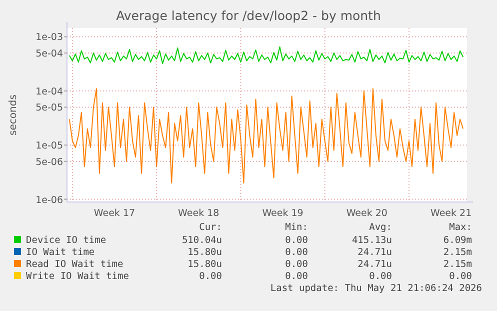  What do you see at coordinates (367, 213) in the screenshot?
I see `x-tick-label: Week 20` at bounding box center [367, 213].